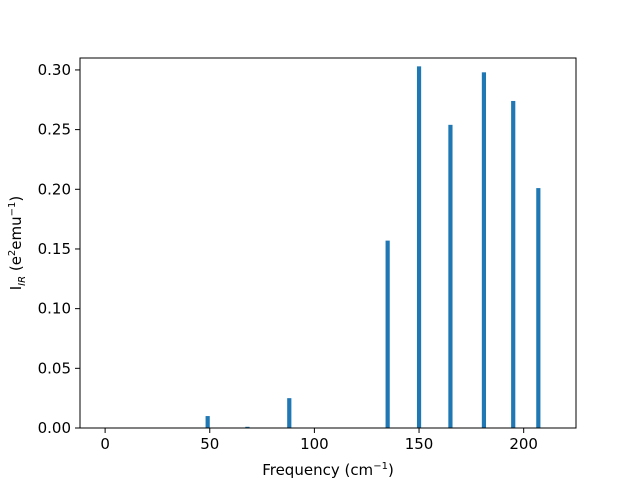 The width and height of the screenshot is (640, 480). I want to click on x-tick-label: 100, so click(314, 444).